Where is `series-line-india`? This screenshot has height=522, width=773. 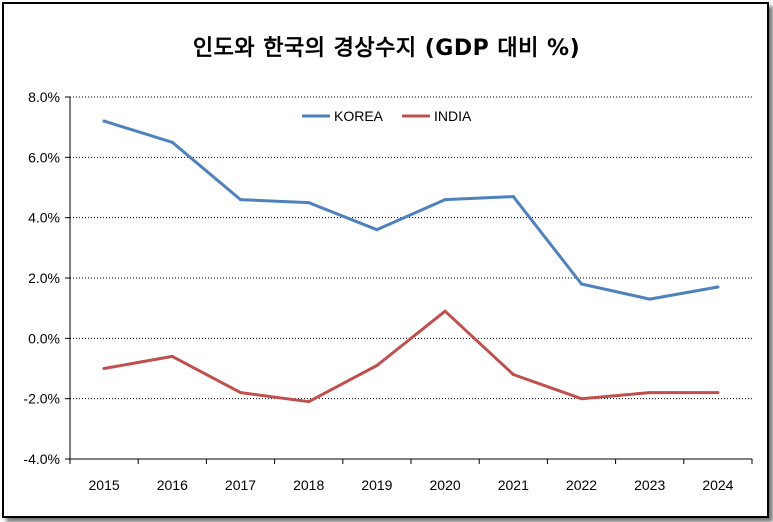 series-line-india is located at coordinates (411, 356).